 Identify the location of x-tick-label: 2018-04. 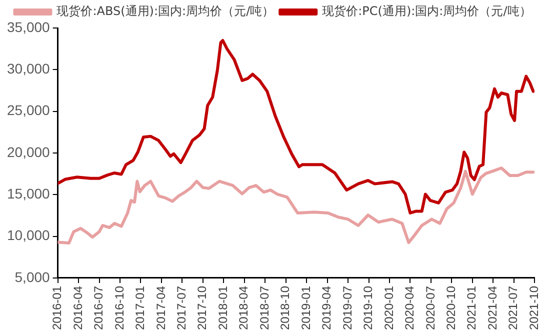
(243, 308).